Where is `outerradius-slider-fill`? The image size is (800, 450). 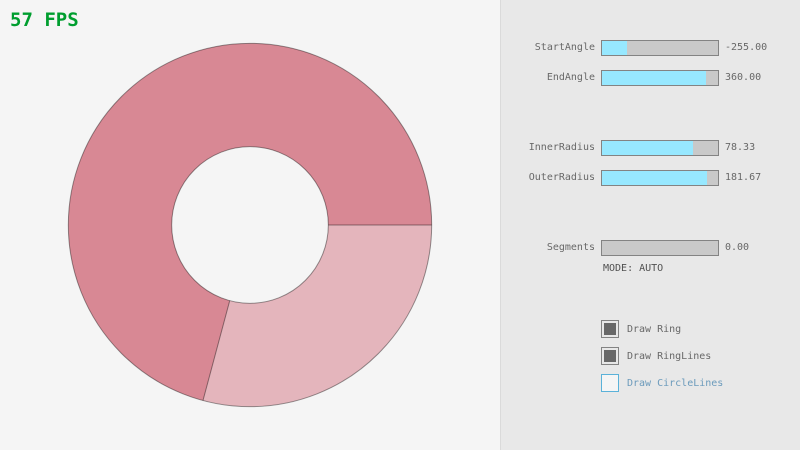
outerradius-slider-fill is located at coordinates (655, 178).